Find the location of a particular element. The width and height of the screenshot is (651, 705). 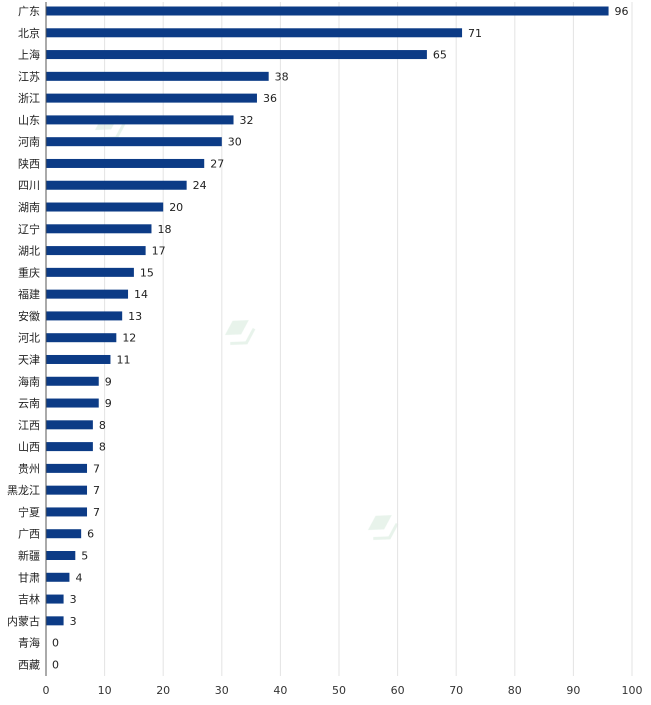

category-label: 浙江 is located at coordinates (29, 98).